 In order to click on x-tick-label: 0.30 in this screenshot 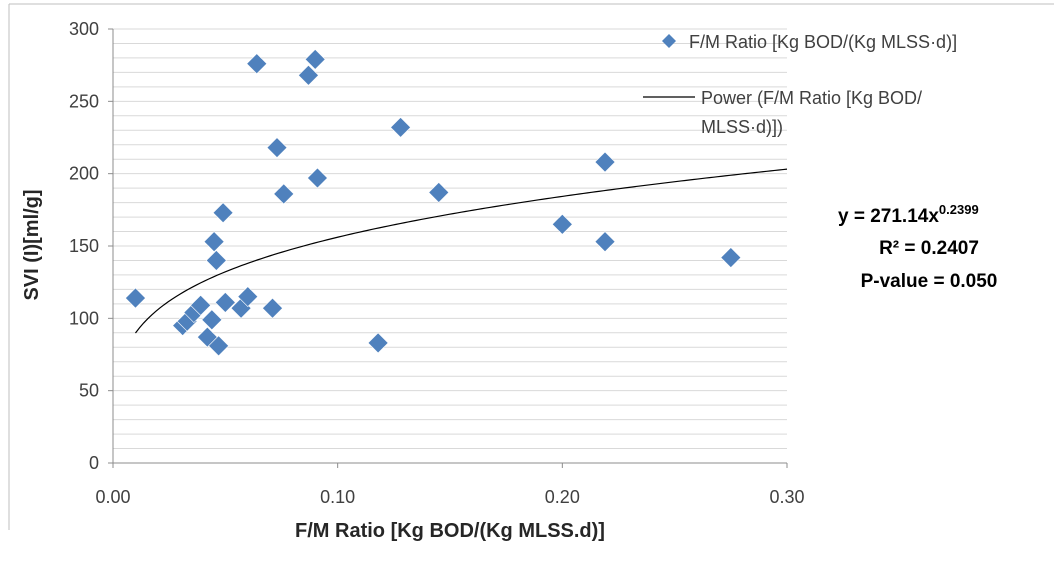, I will do `click(786, 497)`.